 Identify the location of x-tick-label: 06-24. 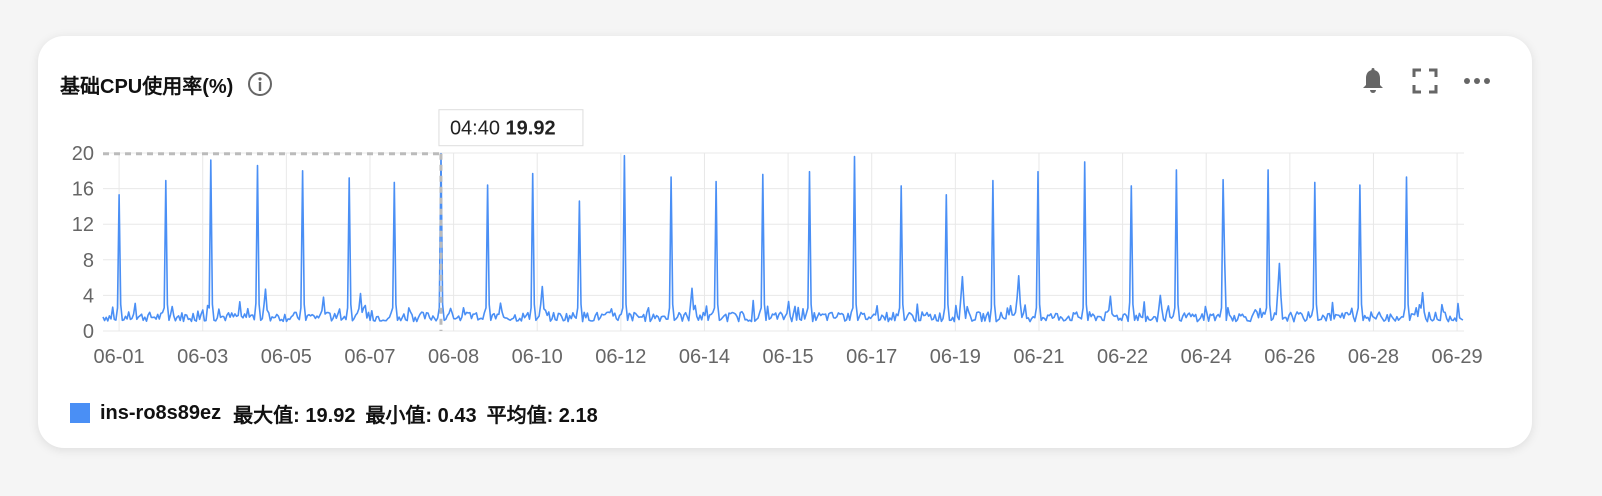
(1206, 357).